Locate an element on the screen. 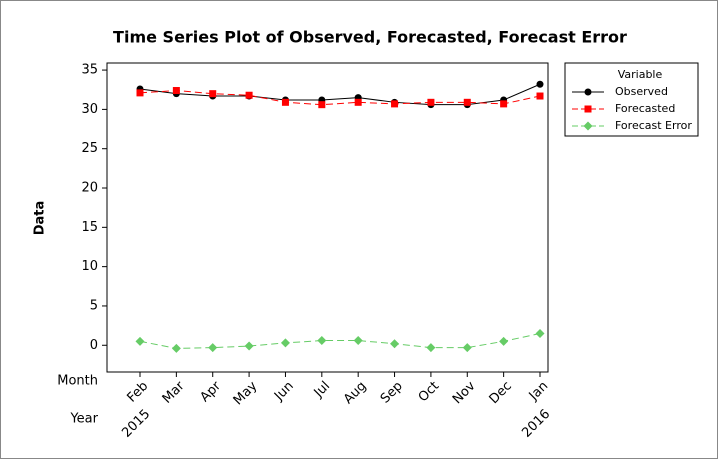  legend-label: Forecast Error is located at coordinates (653, 125).